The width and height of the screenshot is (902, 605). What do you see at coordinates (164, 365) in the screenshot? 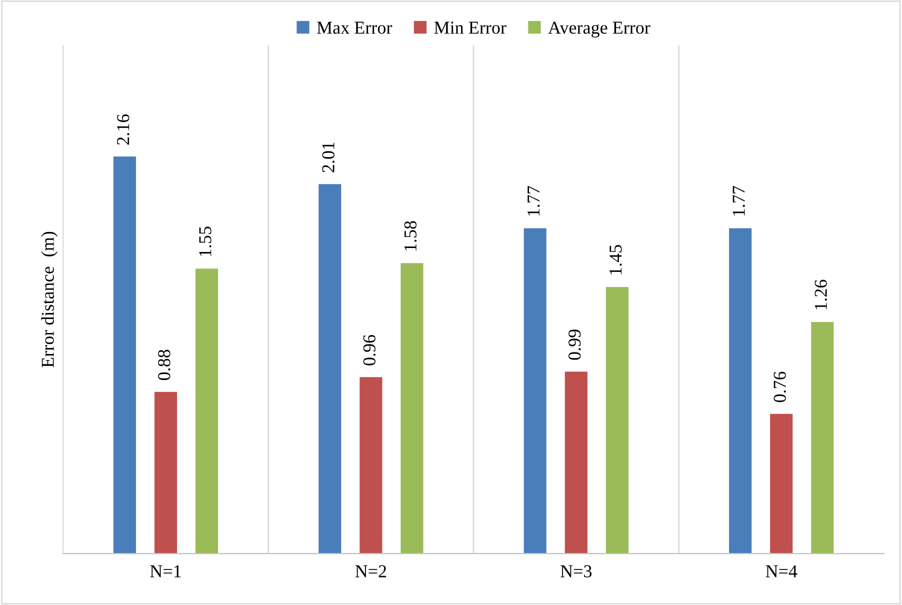
I see `data-label: 0.88` at bounding box center [164, 365].